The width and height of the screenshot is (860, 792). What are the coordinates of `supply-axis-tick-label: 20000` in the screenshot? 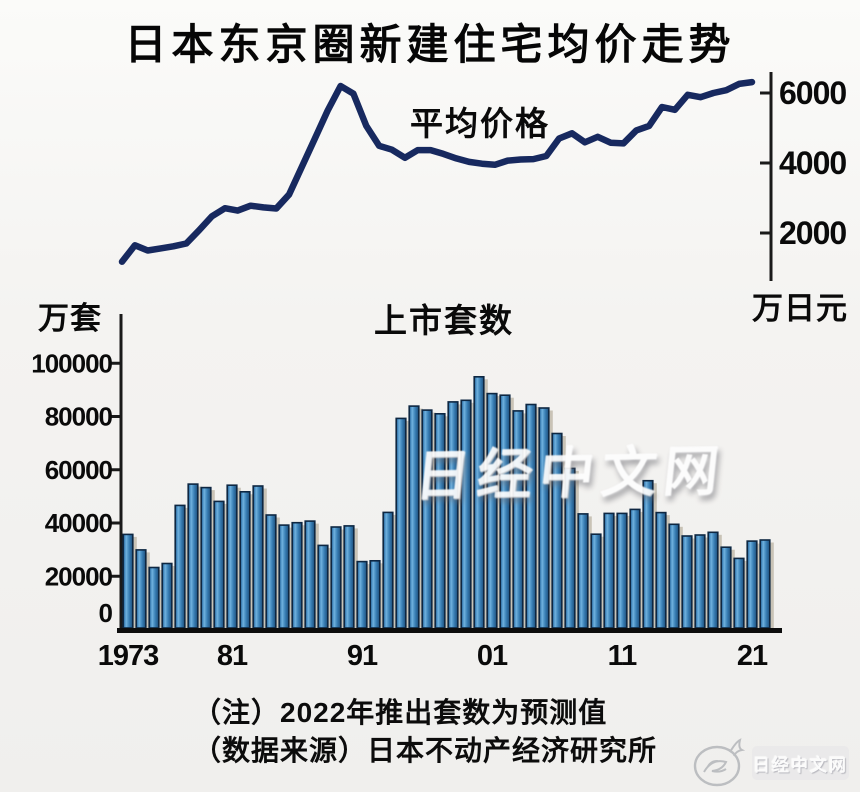 It's located at (79, 576).